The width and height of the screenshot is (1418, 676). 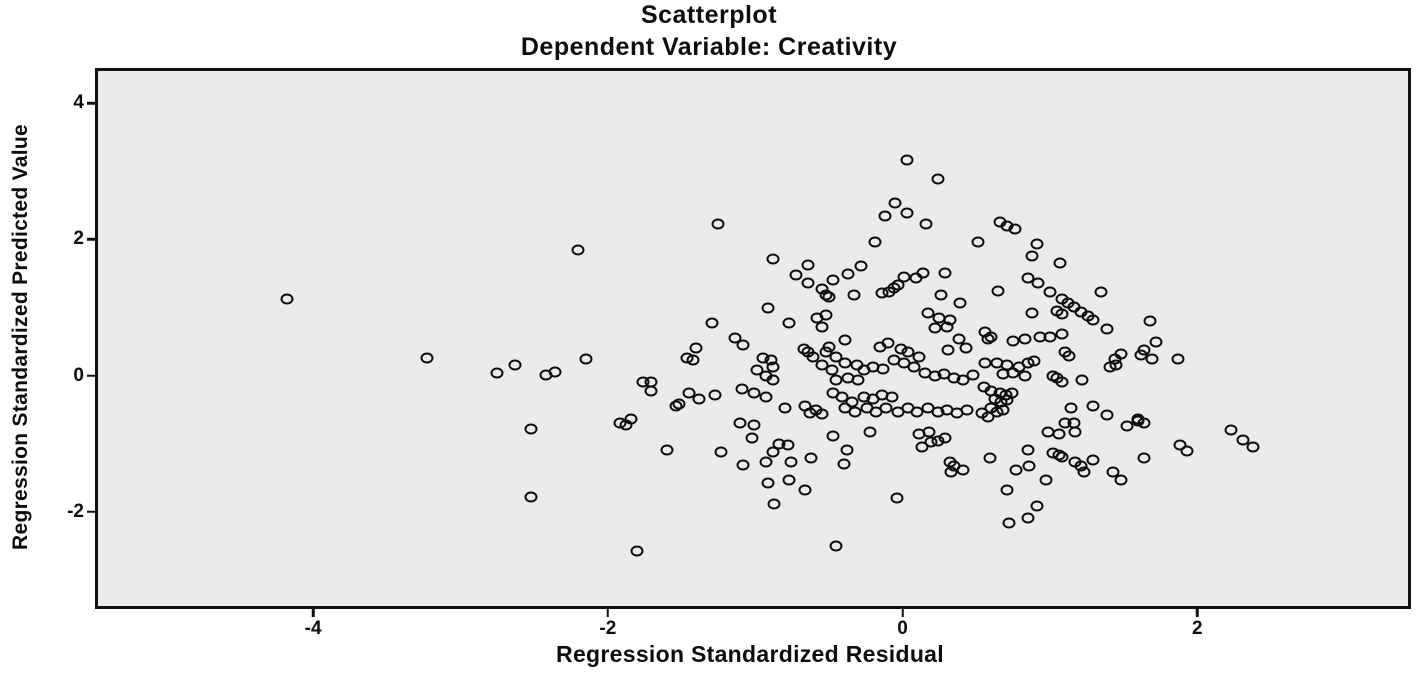 I want to click on x-tick-mark, so click(x=313, y=613).